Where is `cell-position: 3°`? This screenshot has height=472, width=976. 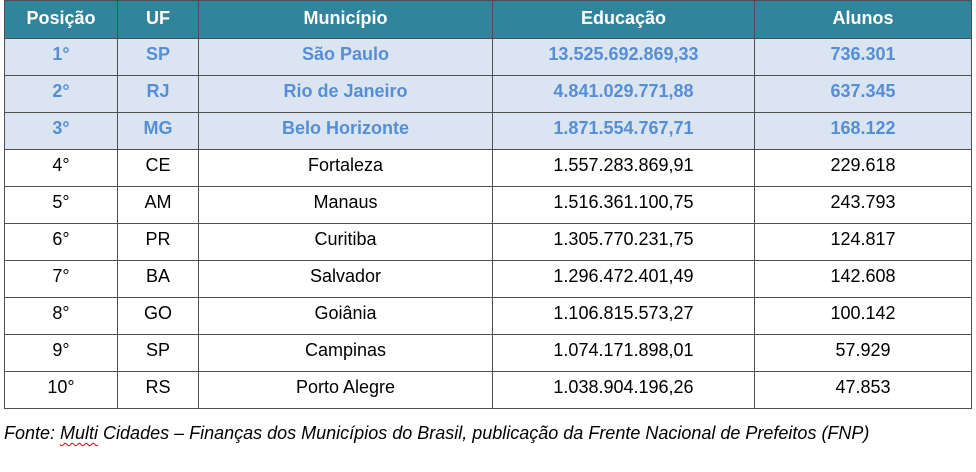
cell-position: 3° is located at coordinates (61, 131).